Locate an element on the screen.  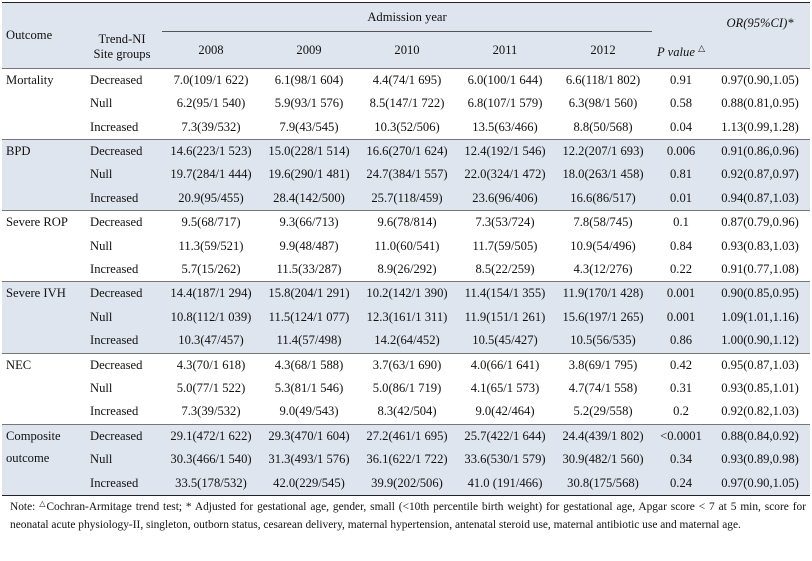
cell-p-value: 0.84 is located at coordinates (681, 245).